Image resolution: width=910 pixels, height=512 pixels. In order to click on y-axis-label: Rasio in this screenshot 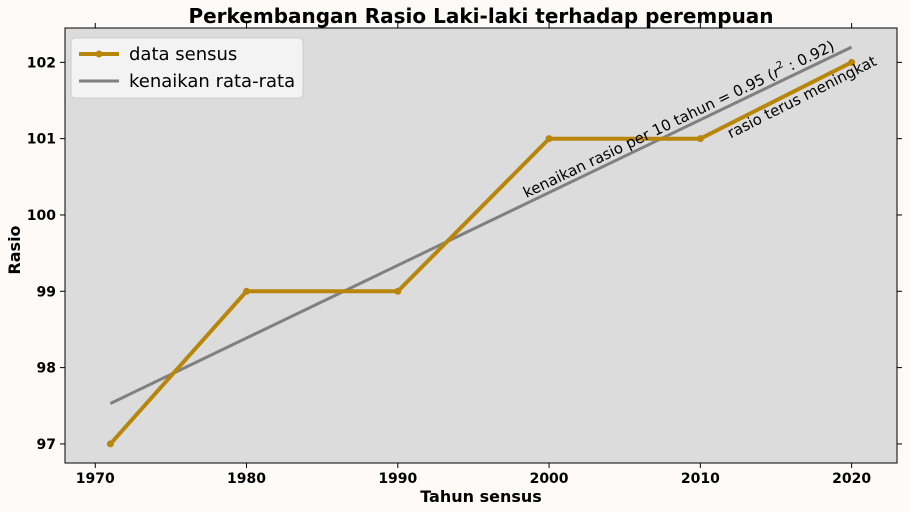, I will do `click(14, 249)`.